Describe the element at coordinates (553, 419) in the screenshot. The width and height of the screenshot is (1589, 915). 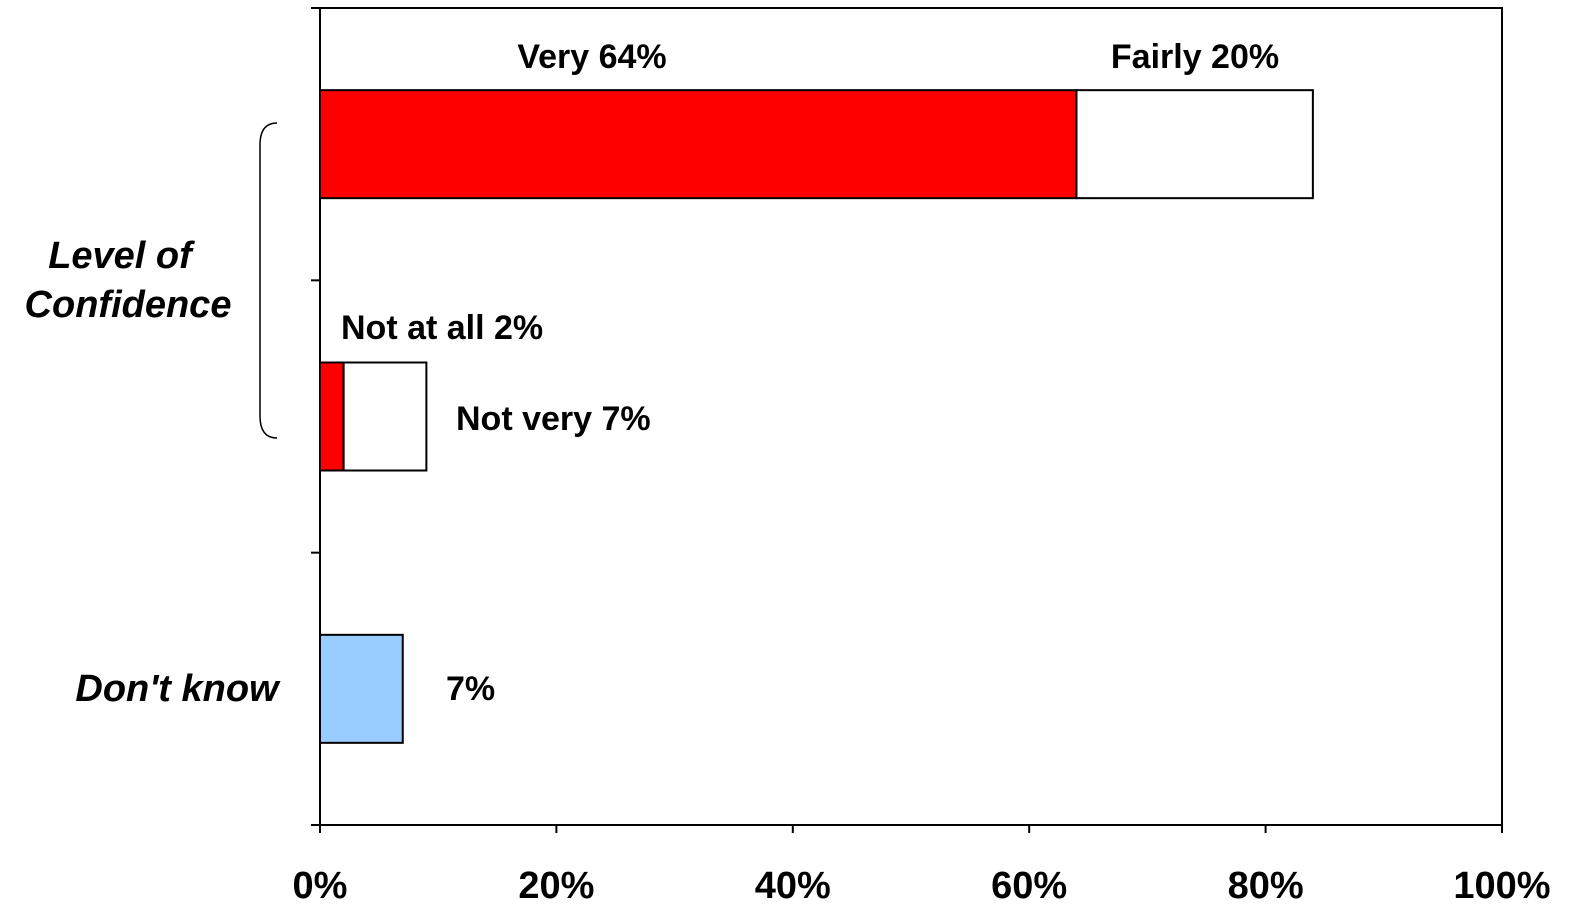
I see `data-label-not-very: Not very 7%` at that location.